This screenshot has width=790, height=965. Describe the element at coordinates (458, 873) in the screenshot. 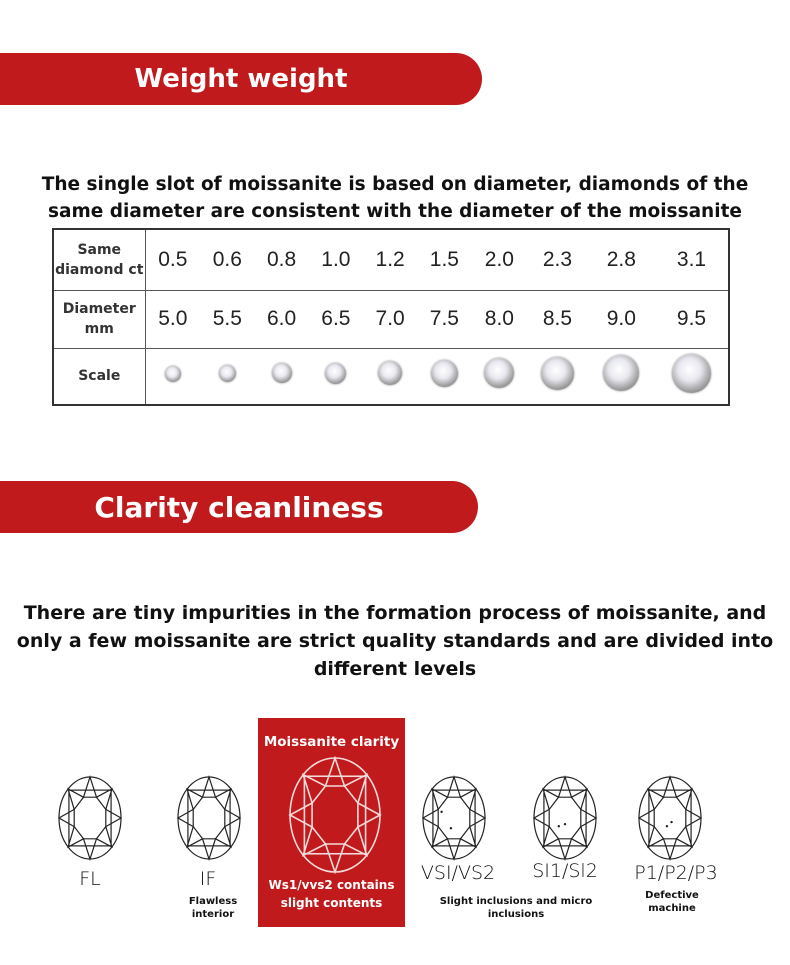

I see `grade-vs: VSI/VS2` at that location.